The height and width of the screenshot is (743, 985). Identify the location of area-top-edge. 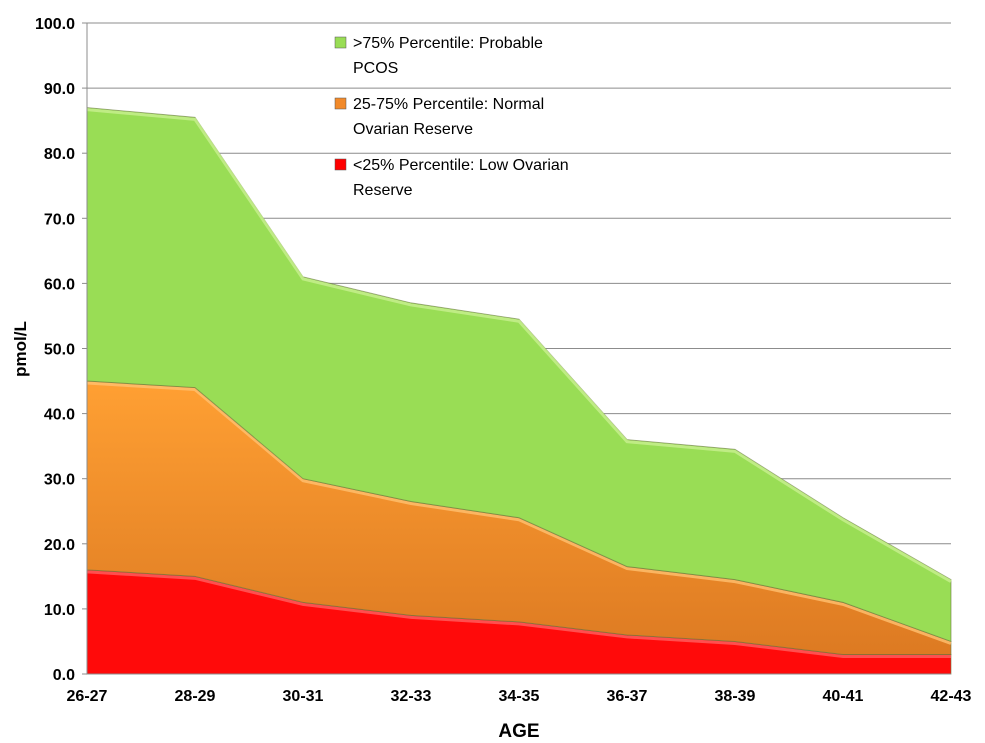
(518, 614).